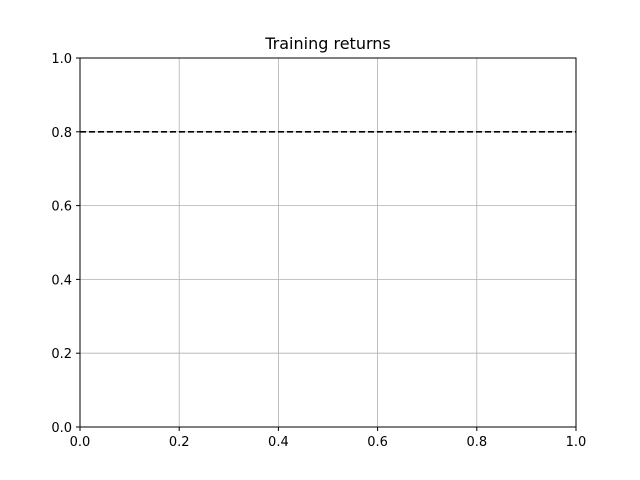  I want to click on y-tick-label: 0.0, so click(61, 428).